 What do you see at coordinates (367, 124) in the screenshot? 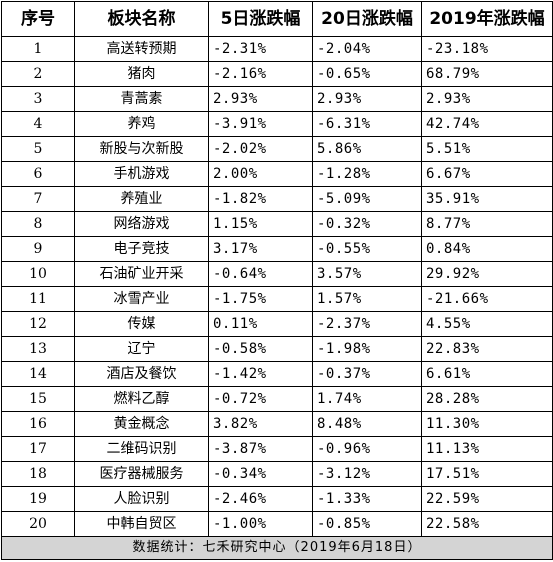
I see `change-20-day: -6.31%` at bounding box center [367, 124].